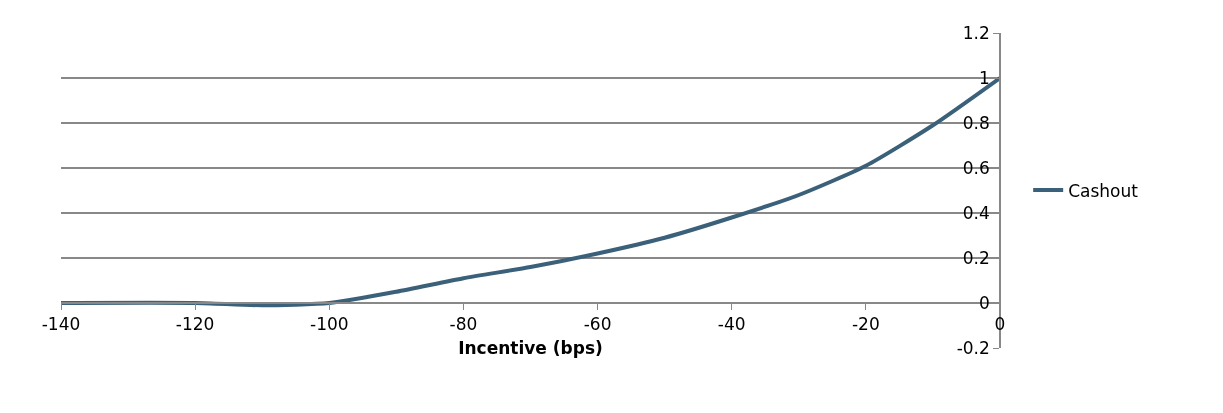  Describe the element at coordinates (976, 32) in the screenshot. I see `y-tick-label: 1.2` at that location.